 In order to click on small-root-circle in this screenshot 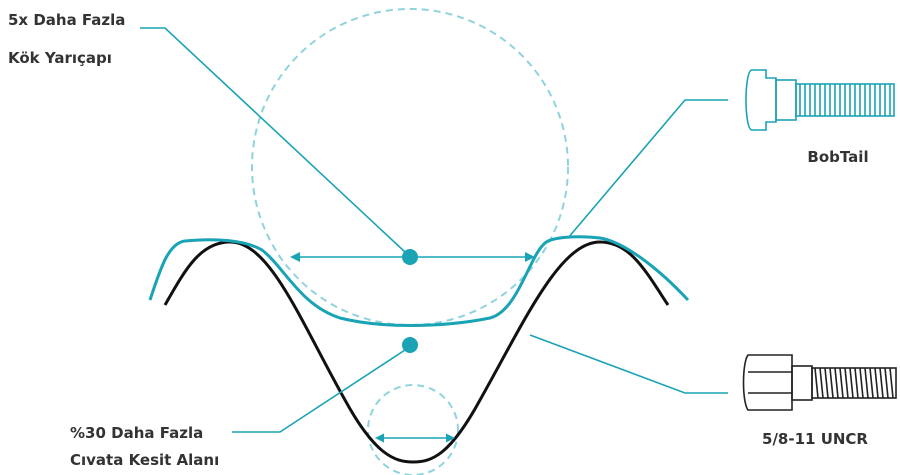, I will do `click(413, 429)`.